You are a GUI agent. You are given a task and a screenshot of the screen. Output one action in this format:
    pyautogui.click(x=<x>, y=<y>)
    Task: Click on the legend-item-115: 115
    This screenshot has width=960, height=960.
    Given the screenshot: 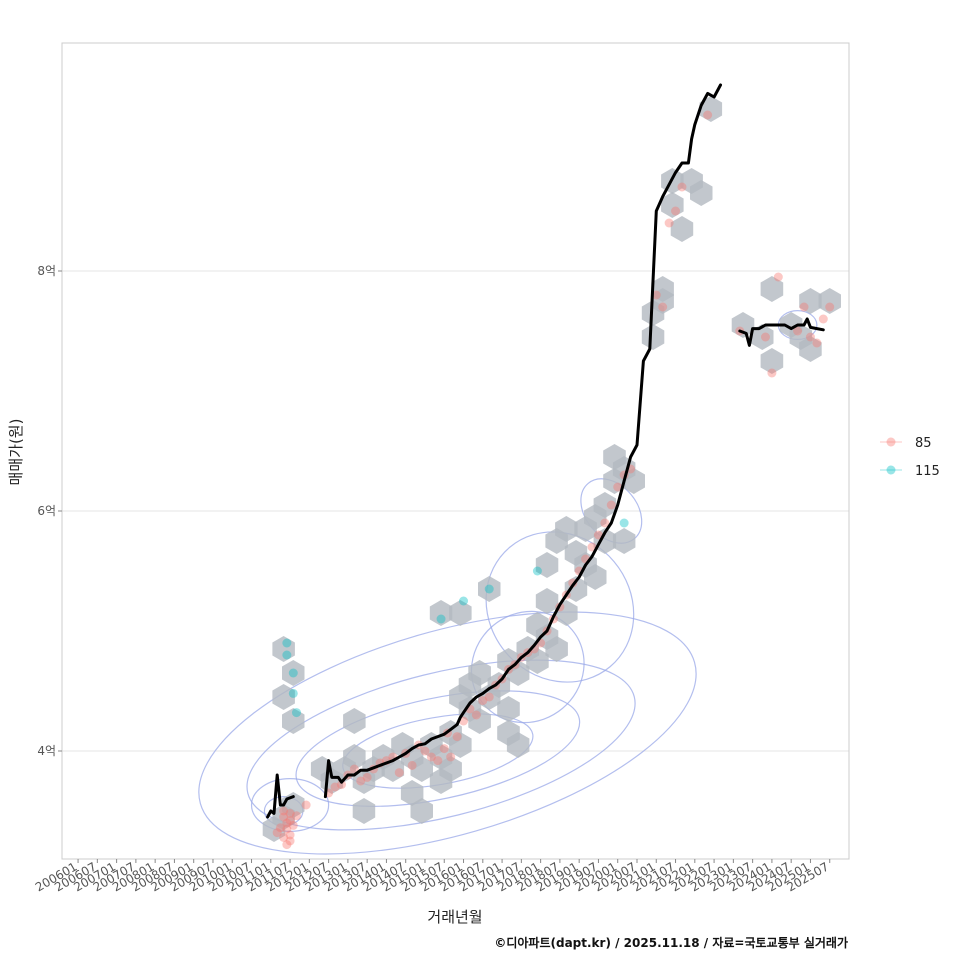 What is the action you would take?
    pyautogui.click(x=910, y=471)
    